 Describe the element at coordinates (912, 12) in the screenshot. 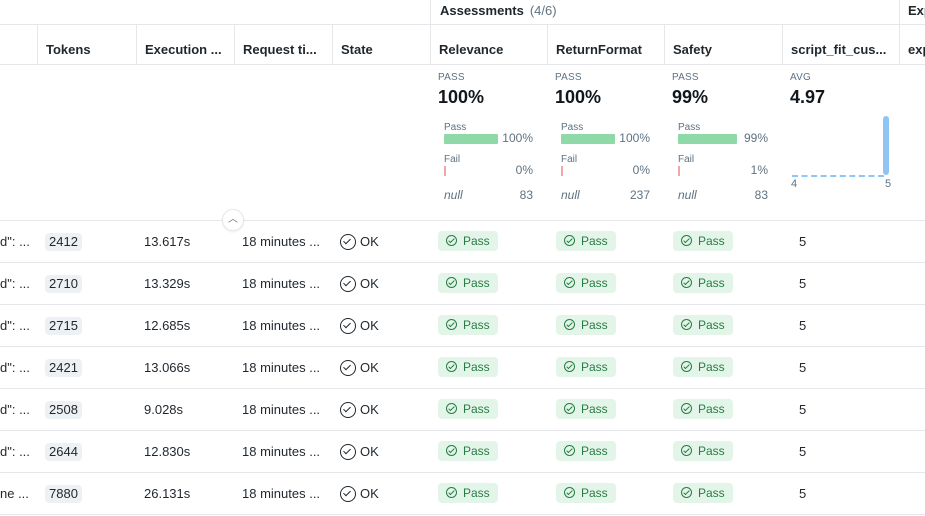

I see `expectations-group-header: Exp` at that location.